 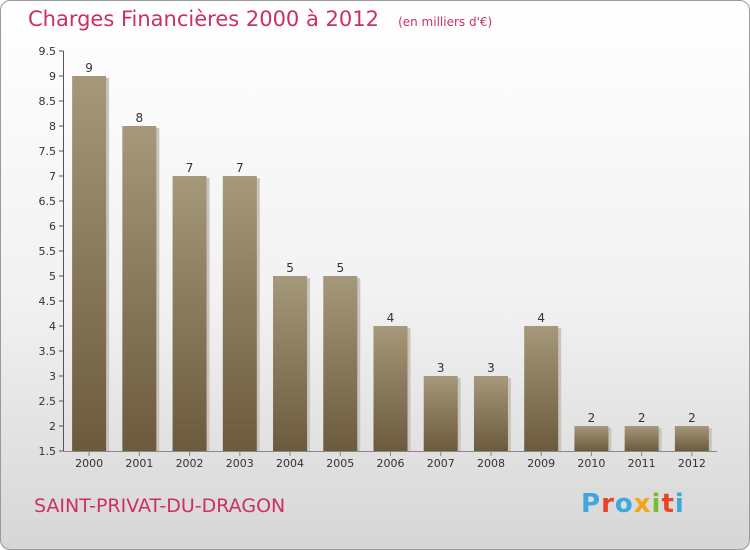 I want to click on x-tick-label: 2005, so click(x=340, y=463).